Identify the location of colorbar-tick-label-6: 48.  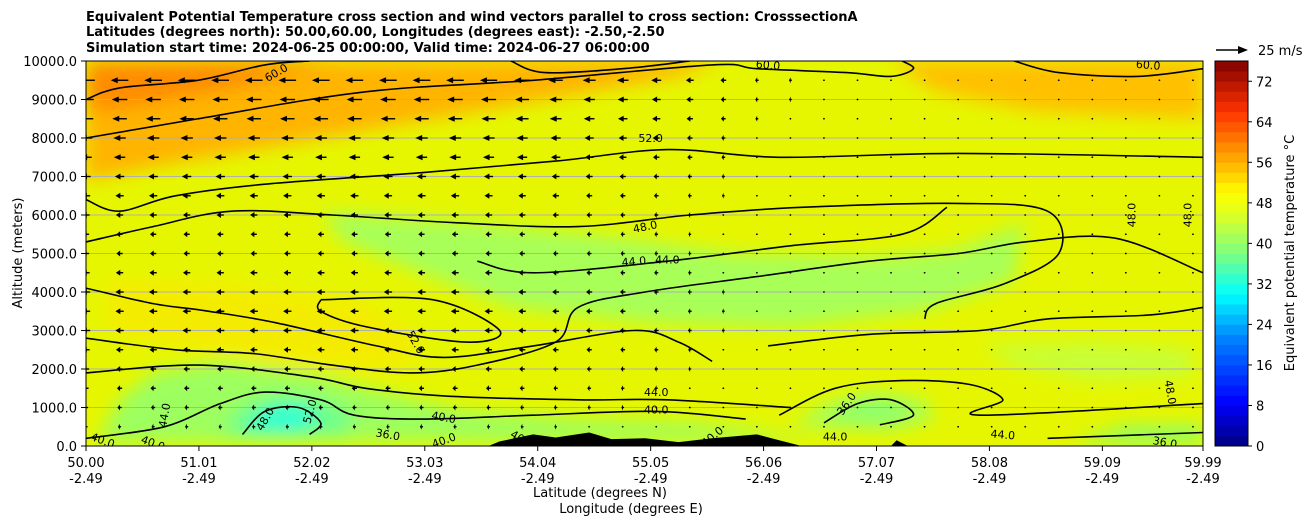
(1264, 204).